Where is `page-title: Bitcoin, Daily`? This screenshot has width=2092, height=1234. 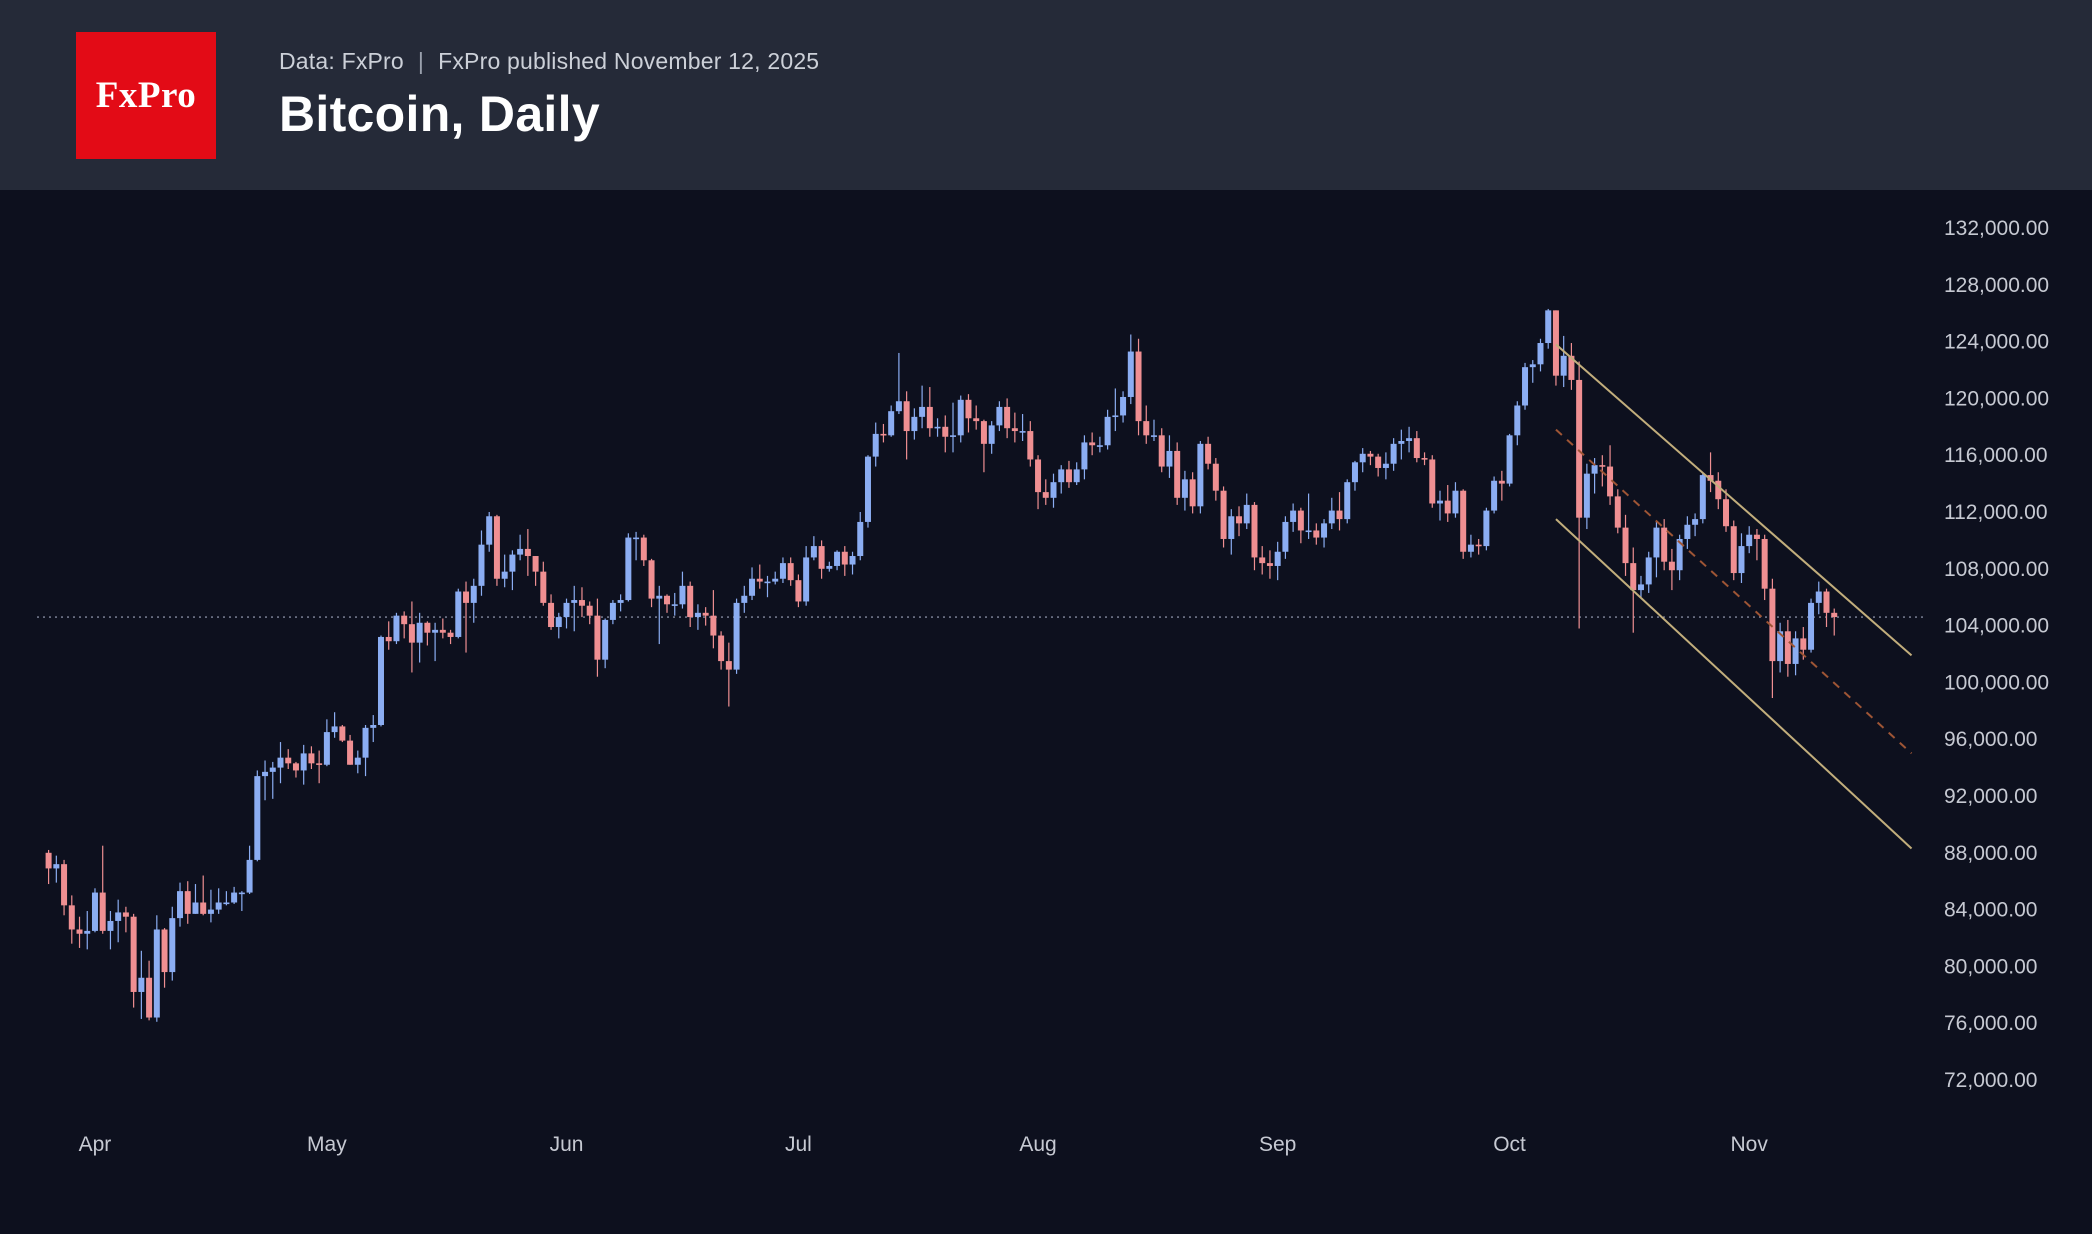
page-title: Bitcoin, Daily is located at coordinates (439, 113).